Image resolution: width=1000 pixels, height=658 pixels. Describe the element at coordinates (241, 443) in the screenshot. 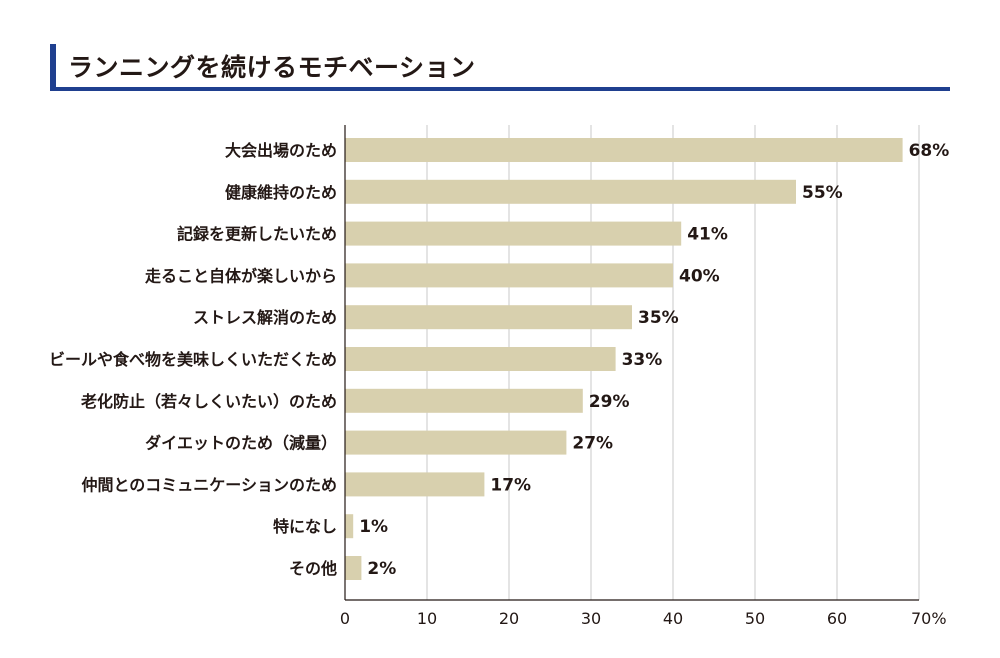

I see `category-label: ダイエットのため（減量）` at that location.